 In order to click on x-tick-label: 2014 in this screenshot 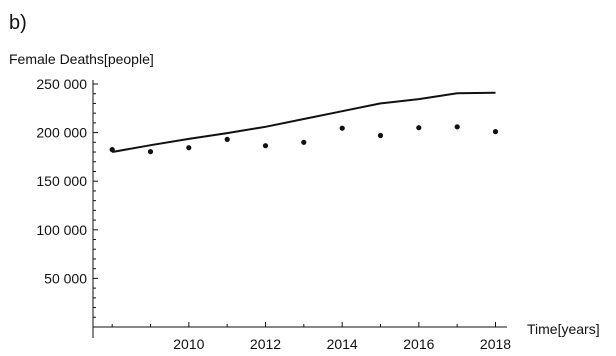, I will do `click(342, 344)`.